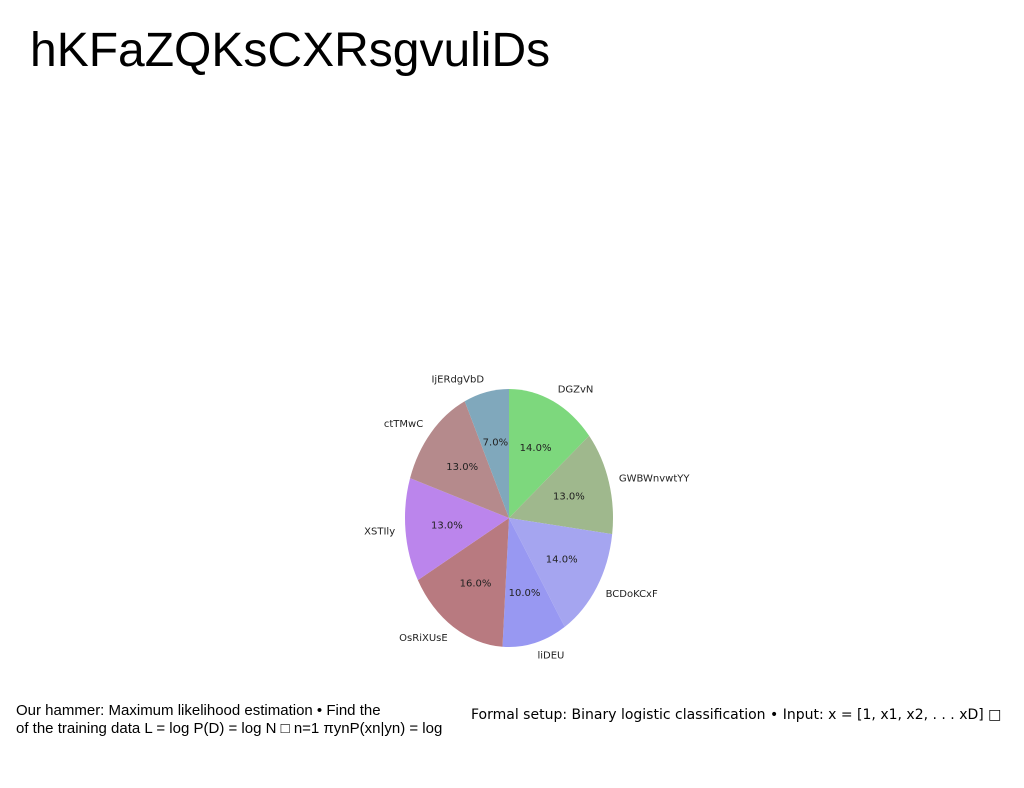  What do you see at coordinates (495, 442) in the screenshot?
I see `pie-pct-label: 7.0%` at bounding box center [495, 442].